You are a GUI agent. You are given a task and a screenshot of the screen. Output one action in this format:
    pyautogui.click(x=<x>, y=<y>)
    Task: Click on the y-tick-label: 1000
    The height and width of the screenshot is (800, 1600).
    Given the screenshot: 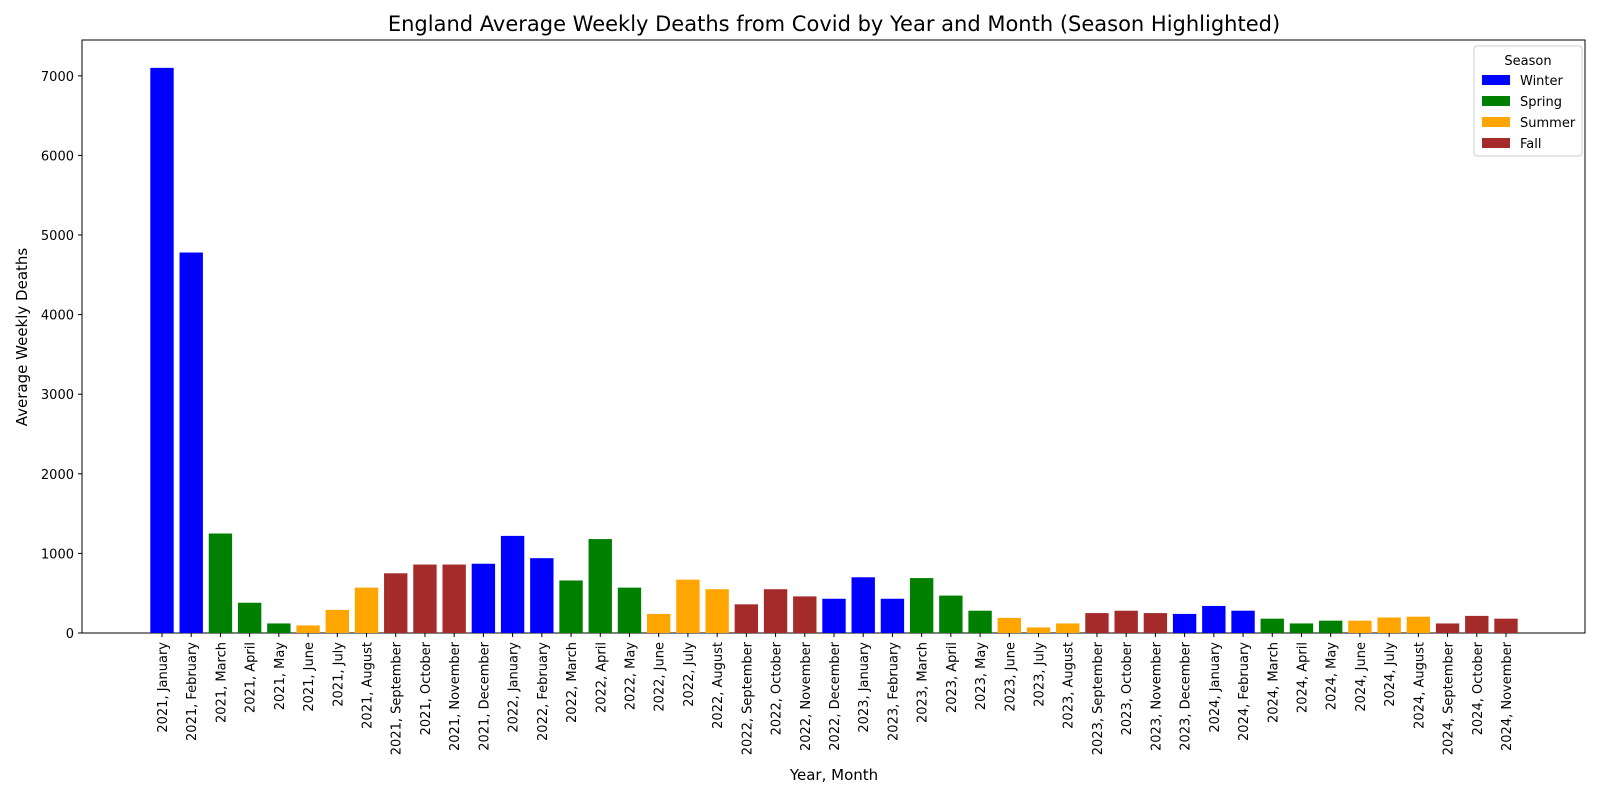 What is the action you would take?
    pyautogui.click(x=57, y=554)
    